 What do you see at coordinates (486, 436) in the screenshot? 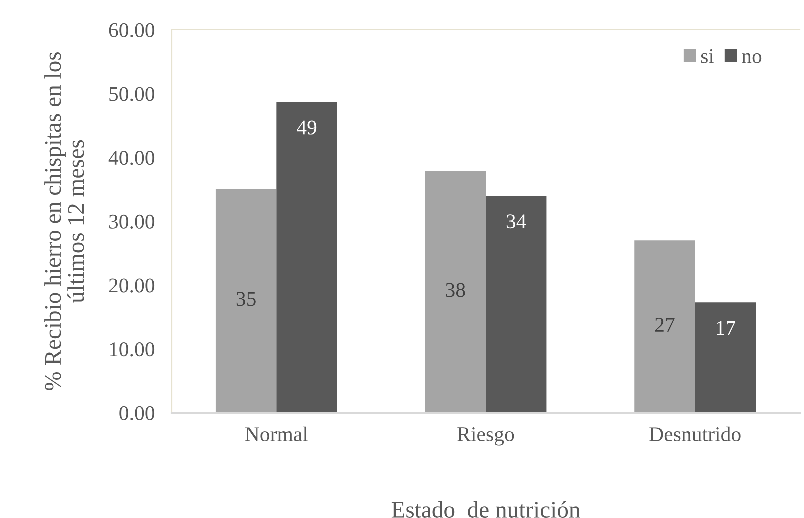
I see `x-tick-label: Riesgo` at bounding box center [486, 436].